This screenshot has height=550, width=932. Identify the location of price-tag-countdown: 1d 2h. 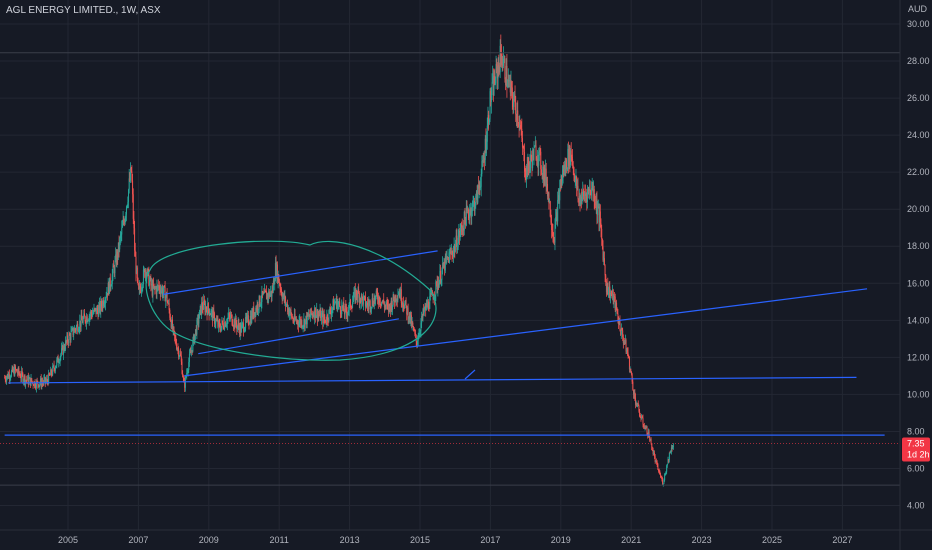
(918, 454).